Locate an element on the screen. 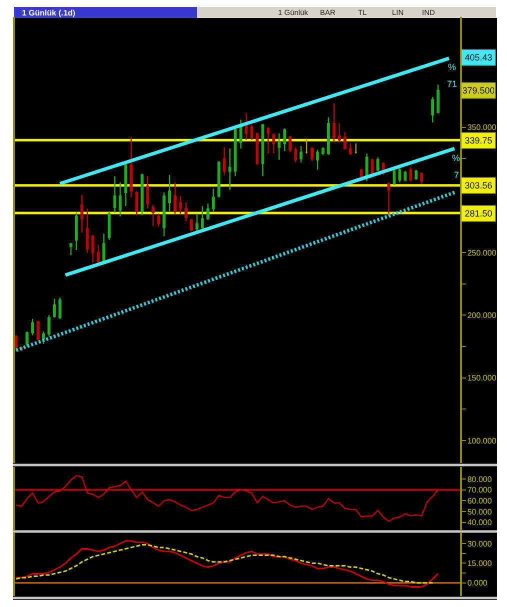 The height and width of the screenshot is (607, 507). annotation: 405.43 is located at coordinates (478, 57).